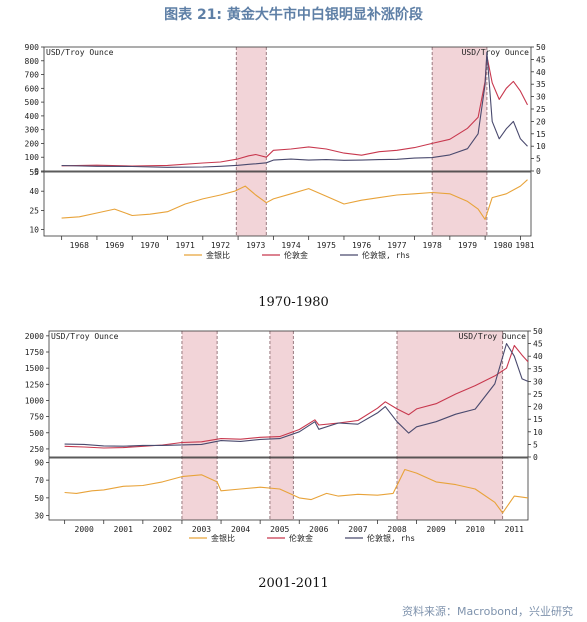 Image resolution: width=587 pixels, height=622 pixels. What do you see at coordinates (39, 516) in the screenshot?
I see `chart1-bottom-ytick-label-0: 30` at bounding box center [39, 516].